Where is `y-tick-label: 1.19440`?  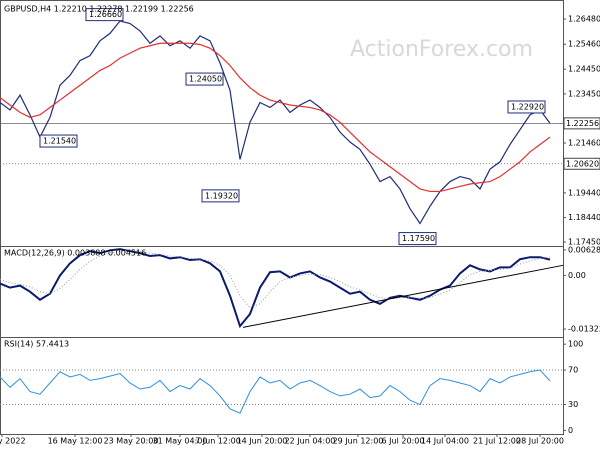 y-tick-label: 1.19440 is located at coordinates (584, 192).